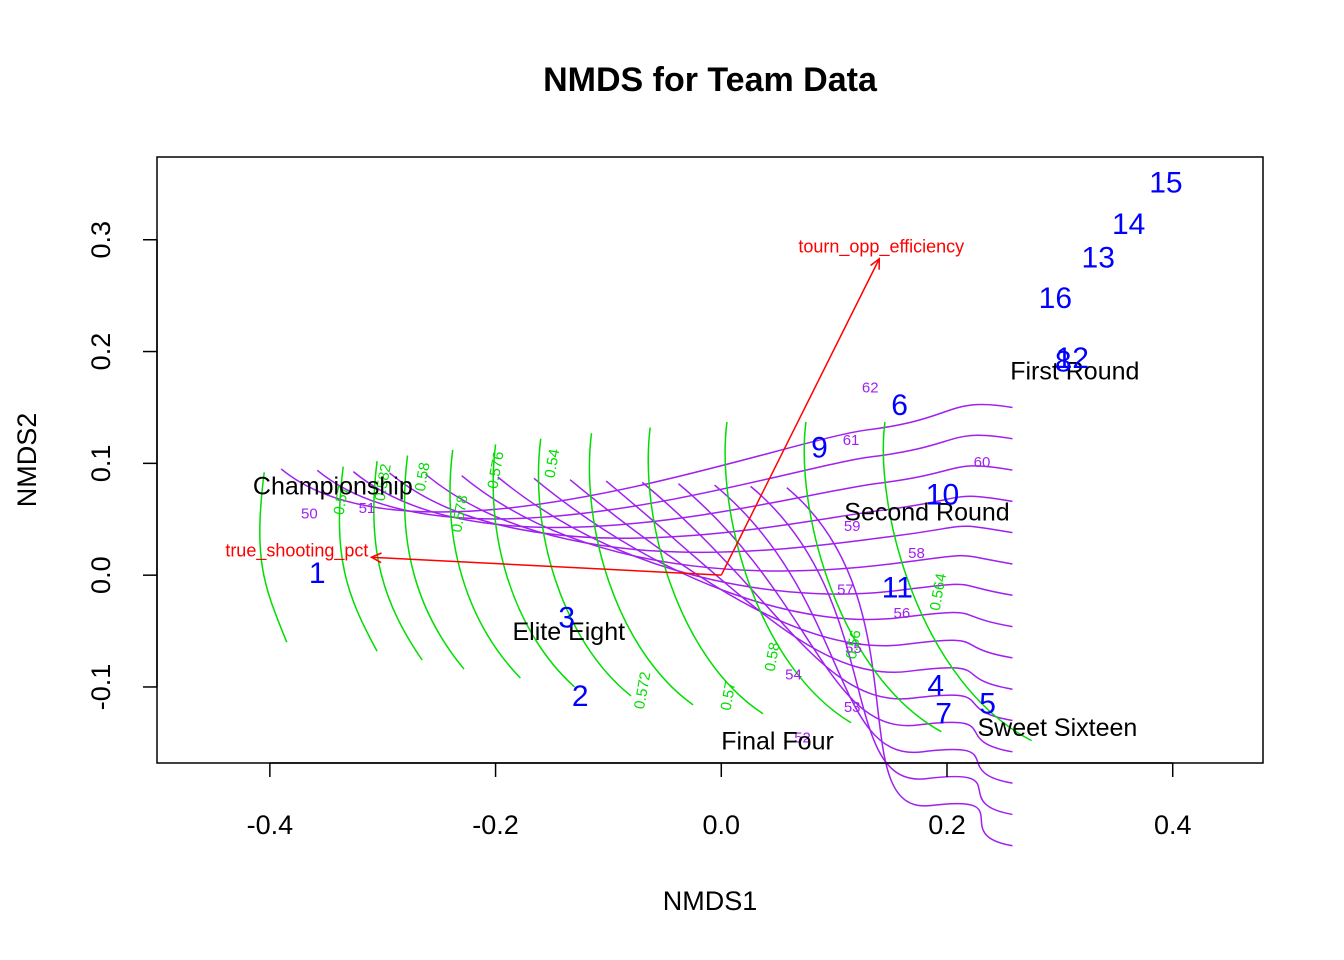 This screenshot has height=960, width=1344. Describe the element at coordinates (122, 466) in the screenshot. I see `y-axis: -0.1 0.0 0.1 0.2 0.3` at that location.